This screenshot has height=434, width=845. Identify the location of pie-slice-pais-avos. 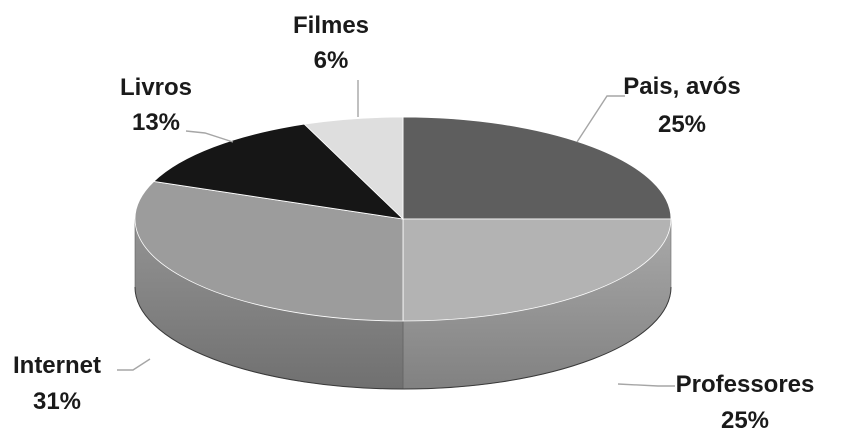
(537, 168).